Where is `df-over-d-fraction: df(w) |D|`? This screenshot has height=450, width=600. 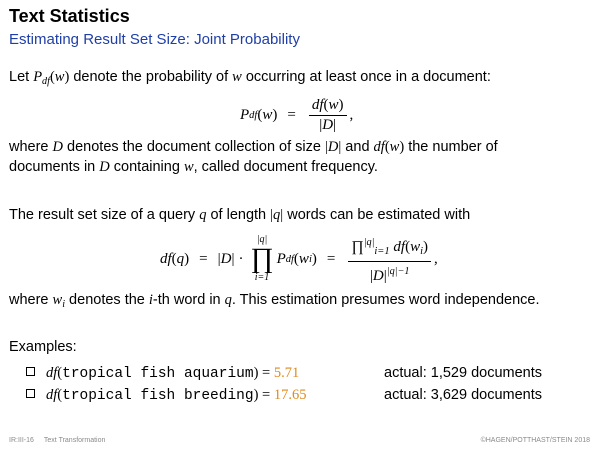 df-over-d-fraction: df(w) |D| is located at coordinates (327, 115).